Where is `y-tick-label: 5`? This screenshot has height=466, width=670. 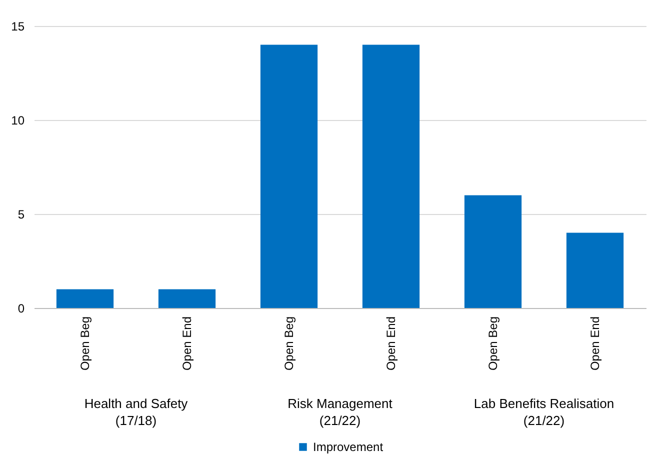 y-tick-label: 5 is located at coordinates (21, 215).